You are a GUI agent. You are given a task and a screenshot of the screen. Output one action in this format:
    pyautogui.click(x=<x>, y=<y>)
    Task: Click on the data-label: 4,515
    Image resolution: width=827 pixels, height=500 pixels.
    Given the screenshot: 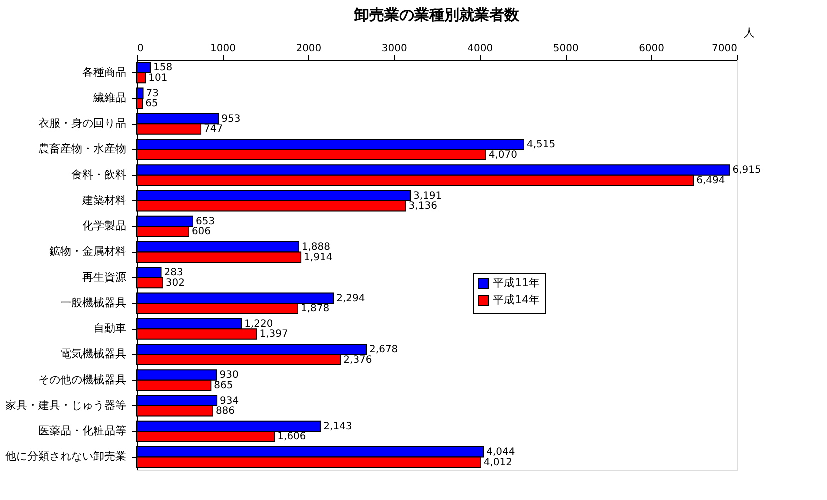 What is the action you would take?
    pyautogui.click(x=541, y=145)
    